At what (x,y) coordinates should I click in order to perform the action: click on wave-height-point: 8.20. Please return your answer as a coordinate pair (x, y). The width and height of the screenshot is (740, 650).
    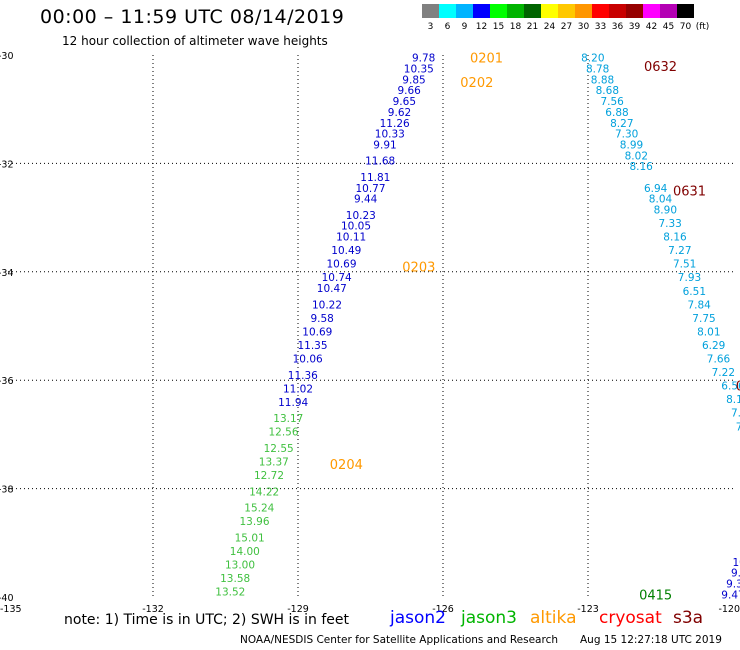
    Looking at the image, I should click on (592, 59).